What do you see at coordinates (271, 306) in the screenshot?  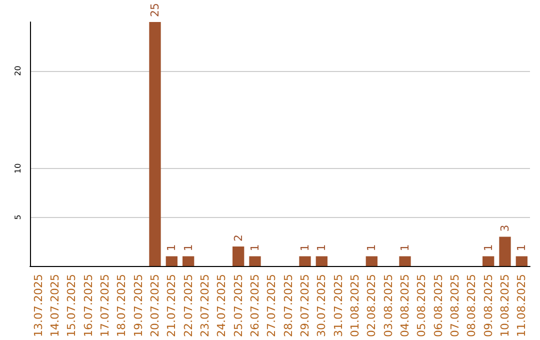 I see `x-tick-label: 27.07.2025` at bounding box center [271, 306].